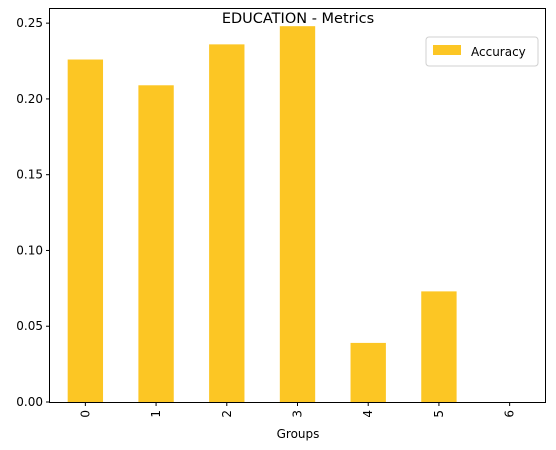 The width and height of the screenshot is (556, 450). Describe the element at coordinates (227, 414) in the screenshot. I see `x-tick-label-2: 2` at that location.